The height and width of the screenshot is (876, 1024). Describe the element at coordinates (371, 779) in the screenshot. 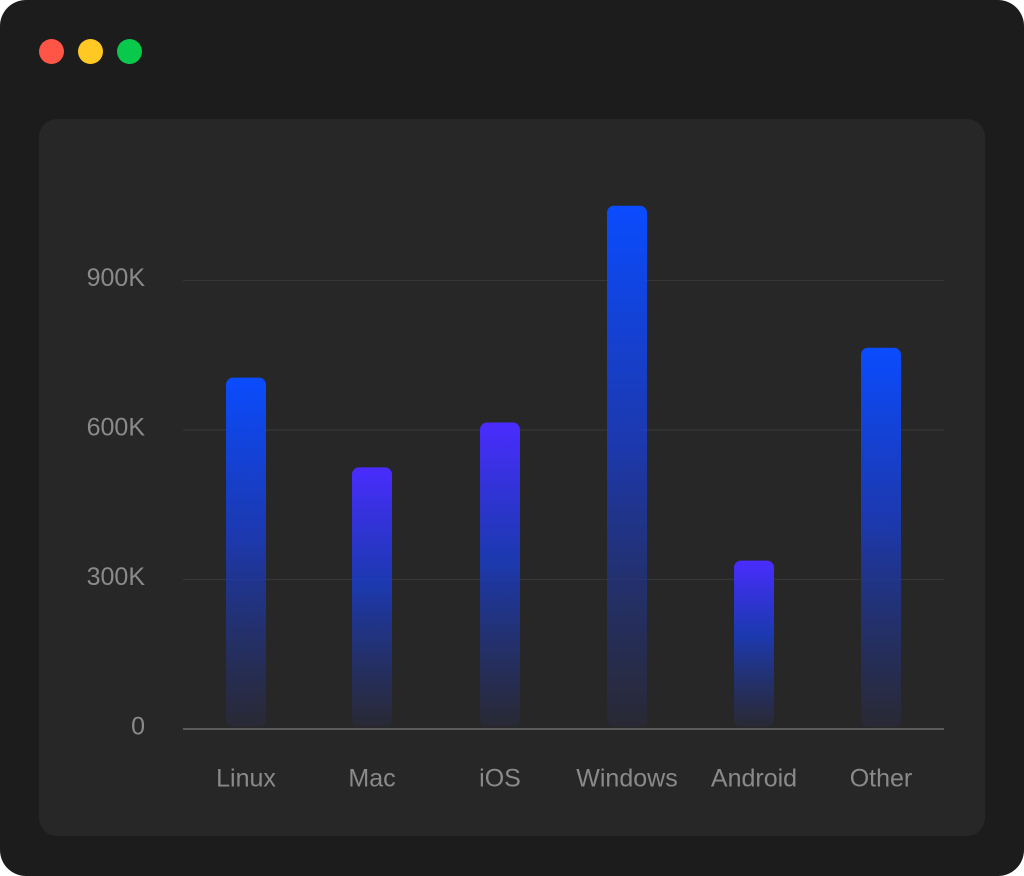

I see `x-tick-label: Mac` at that location.